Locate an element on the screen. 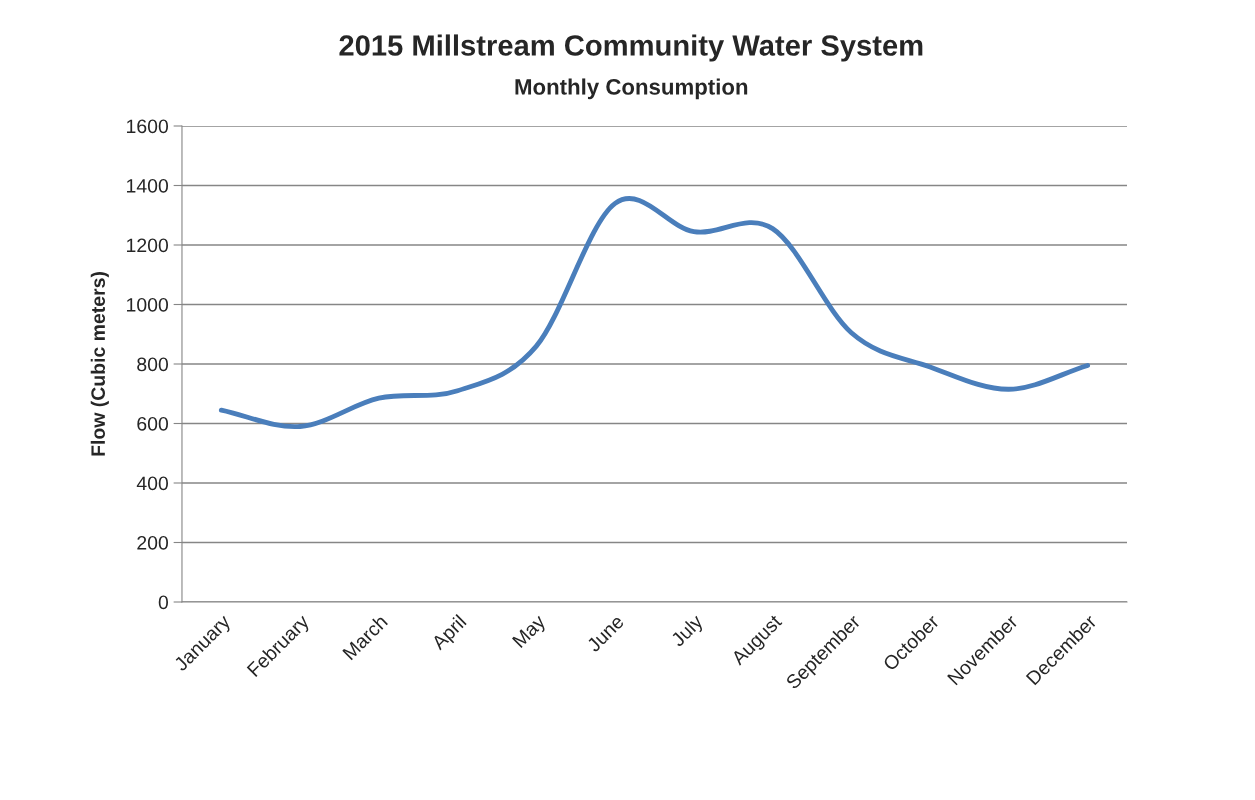  y-tick-label: 800 is located at coordinates (153, 364).